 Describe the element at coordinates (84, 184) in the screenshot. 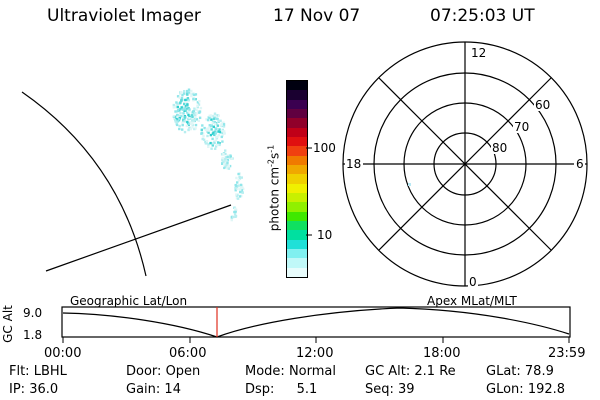

I see `earth-limb-arc` at that location.